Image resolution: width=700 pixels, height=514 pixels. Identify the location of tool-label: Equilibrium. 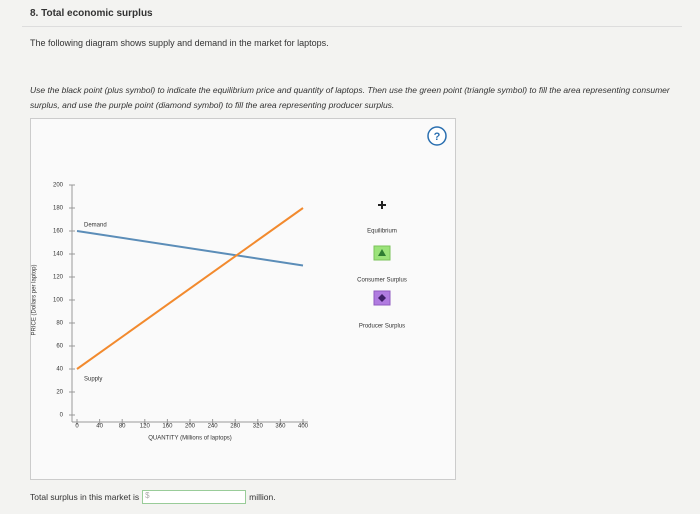
(382, 232).